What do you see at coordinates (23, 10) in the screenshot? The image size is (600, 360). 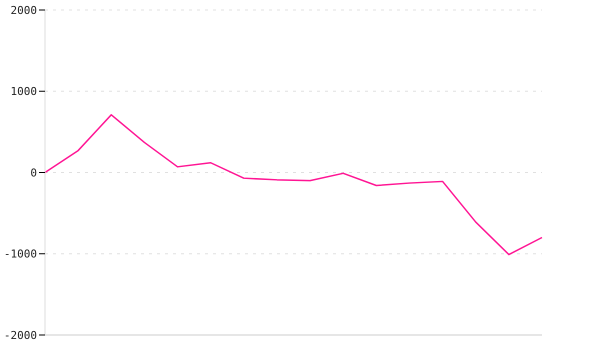 I see `y-tick-label: 2000` at bounding box center [23, 10].